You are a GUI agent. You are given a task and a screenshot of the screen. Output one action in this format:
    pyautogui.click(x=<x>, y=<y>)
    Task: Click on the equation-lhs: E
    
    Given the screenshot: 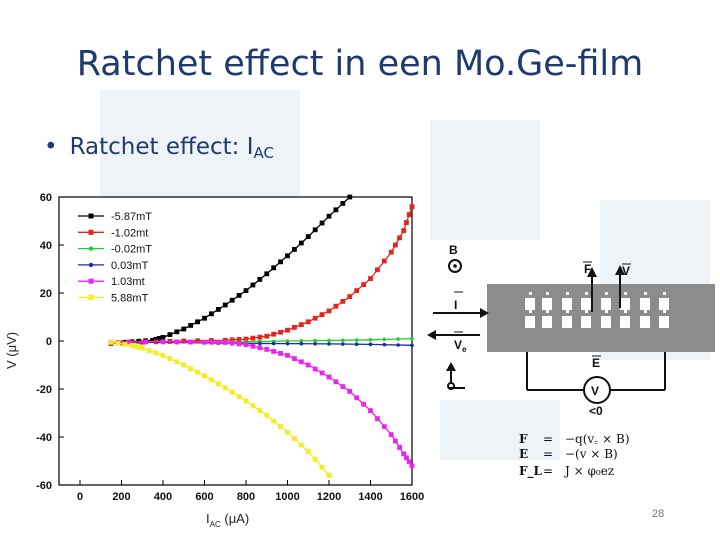 What is the action you would take?
    pyautogui.click(x=524, y=454)
    